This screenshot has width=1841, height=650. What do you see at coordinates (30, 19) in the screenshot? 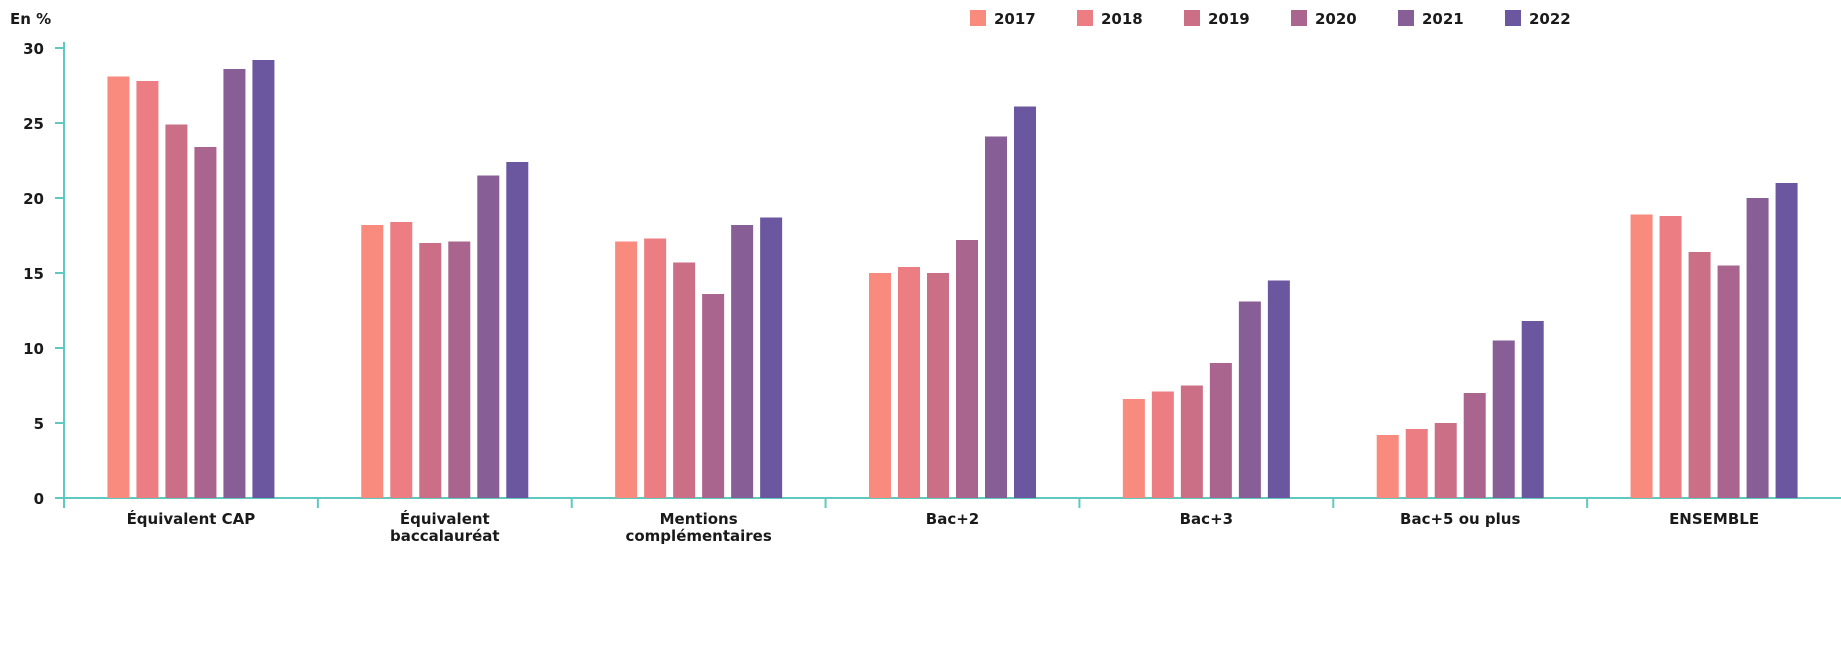
I see `y-axis-title: En %` at bounding box center [30, 19].